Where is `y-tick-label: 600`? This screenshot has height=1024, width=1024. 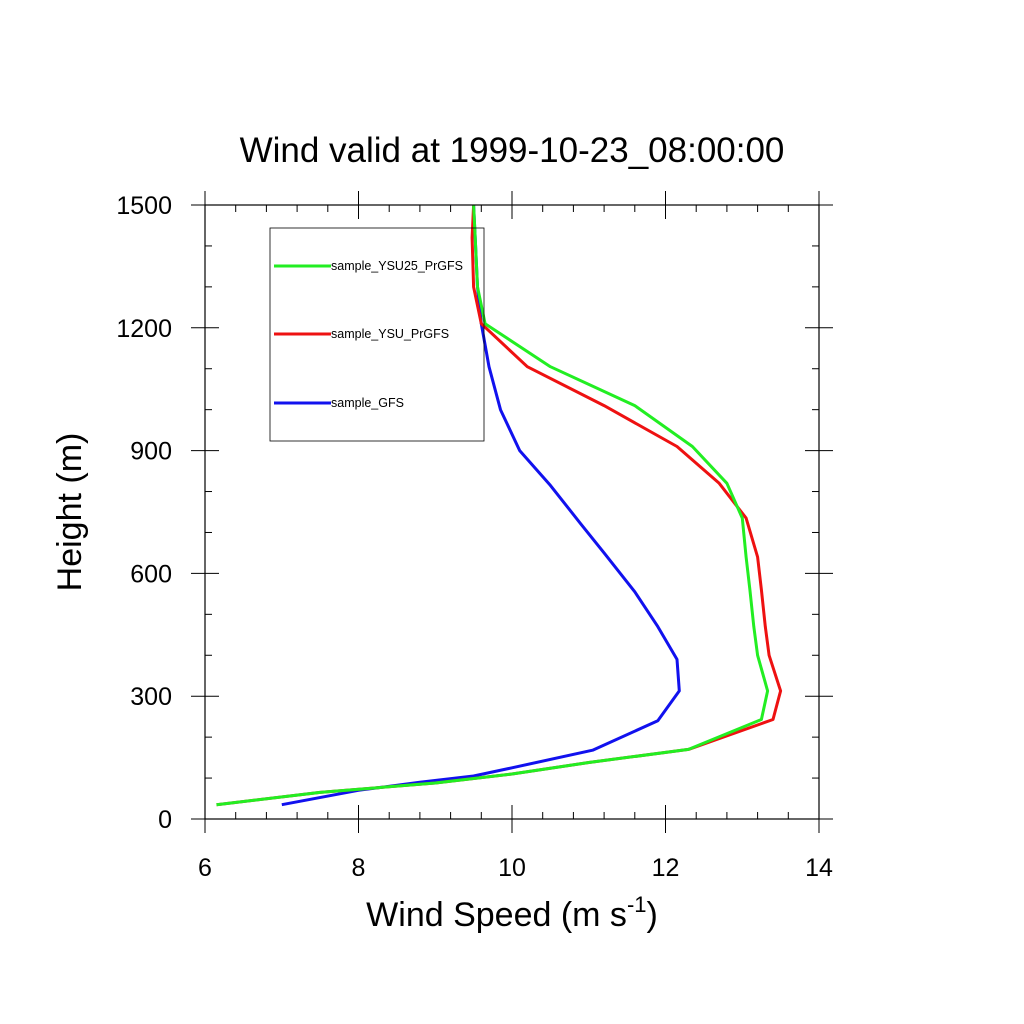 y-tick-label: 600 is located at coordinates (151, 574).